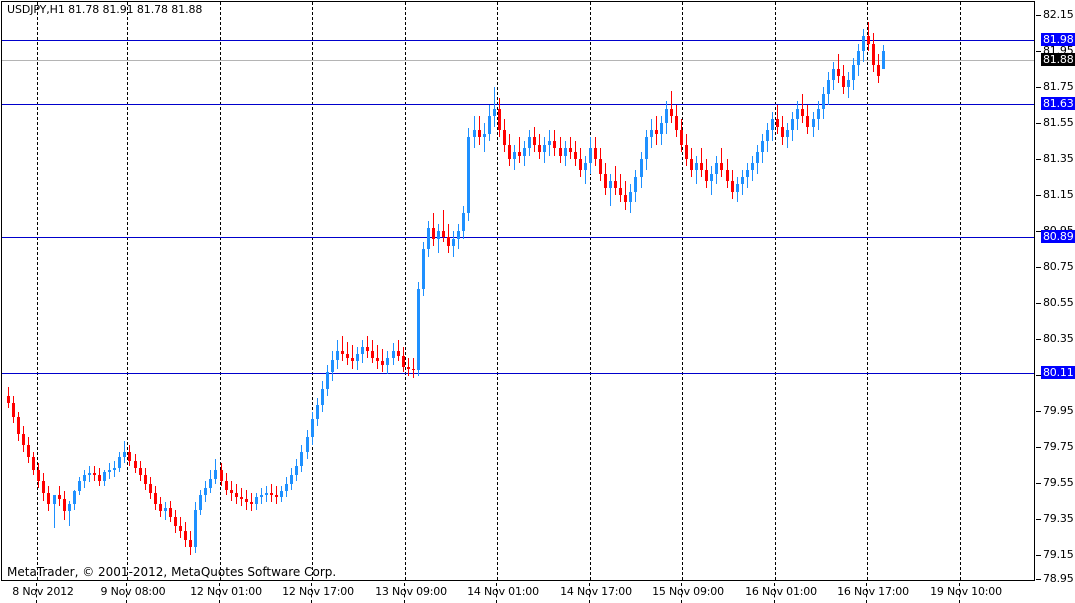 The image size is (1075, 603). What do you see at coordinates (1058, 194) in the screenshot?
I see `price-tick-label: 81.15` at bounding box center [1058, 194].